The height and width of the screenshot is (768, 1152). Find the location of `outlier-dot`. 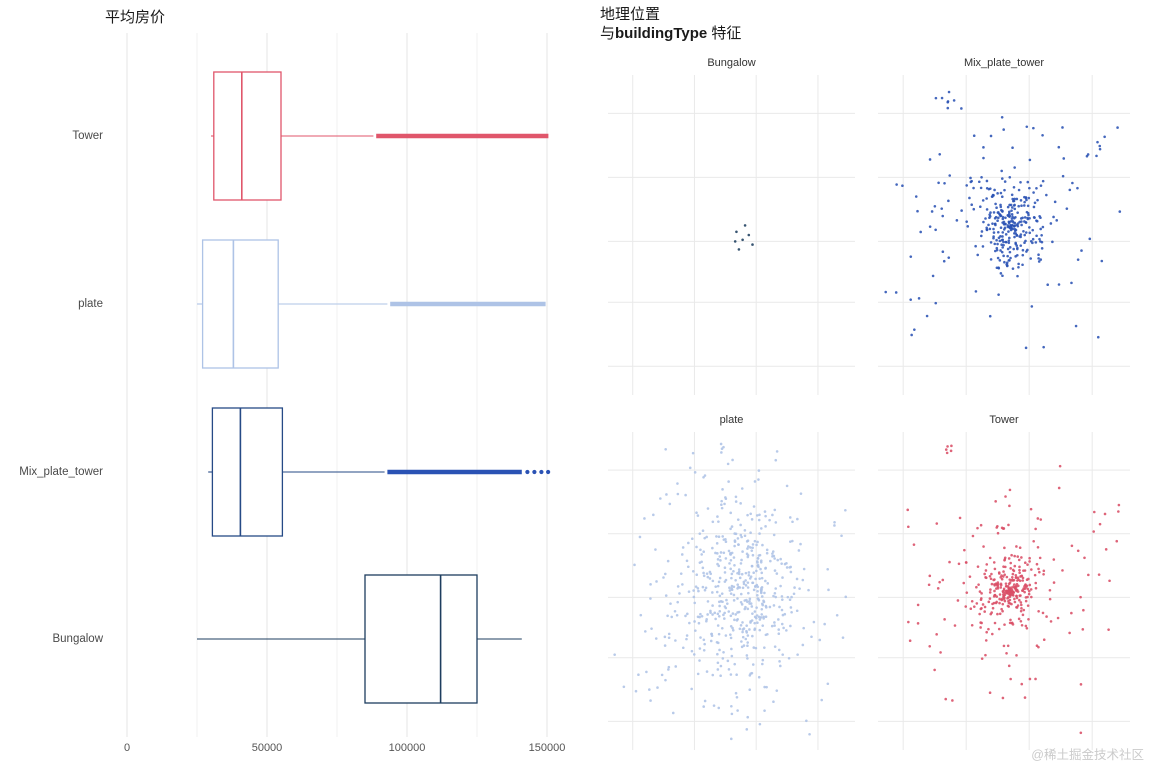

outlier-dot is located at coordinates (541, 472).